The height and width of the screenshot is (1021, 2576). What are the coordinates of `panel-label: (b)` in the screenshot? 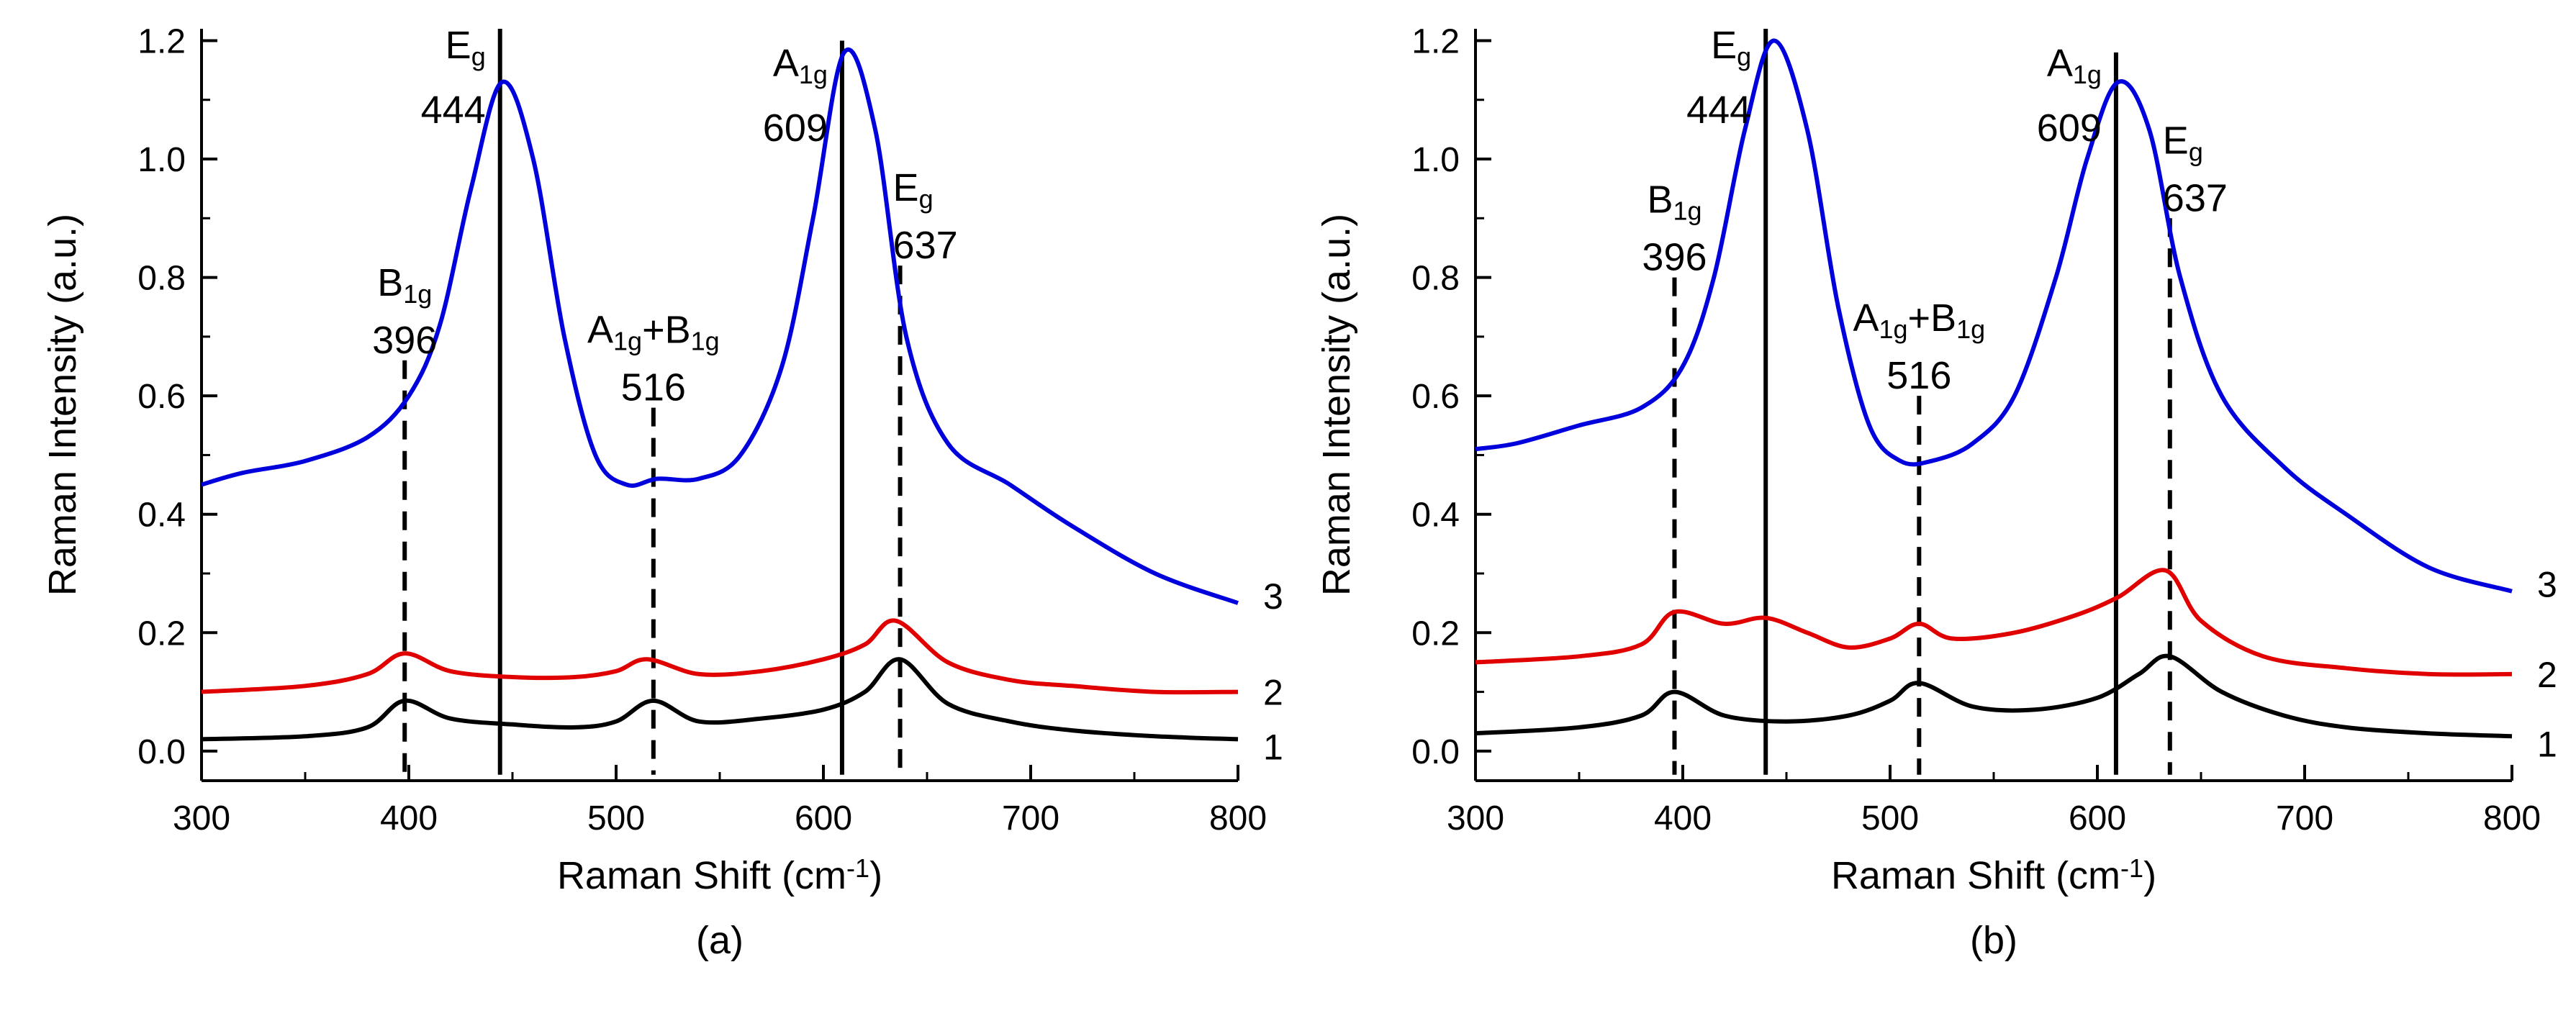 It's located at (1994, 940).